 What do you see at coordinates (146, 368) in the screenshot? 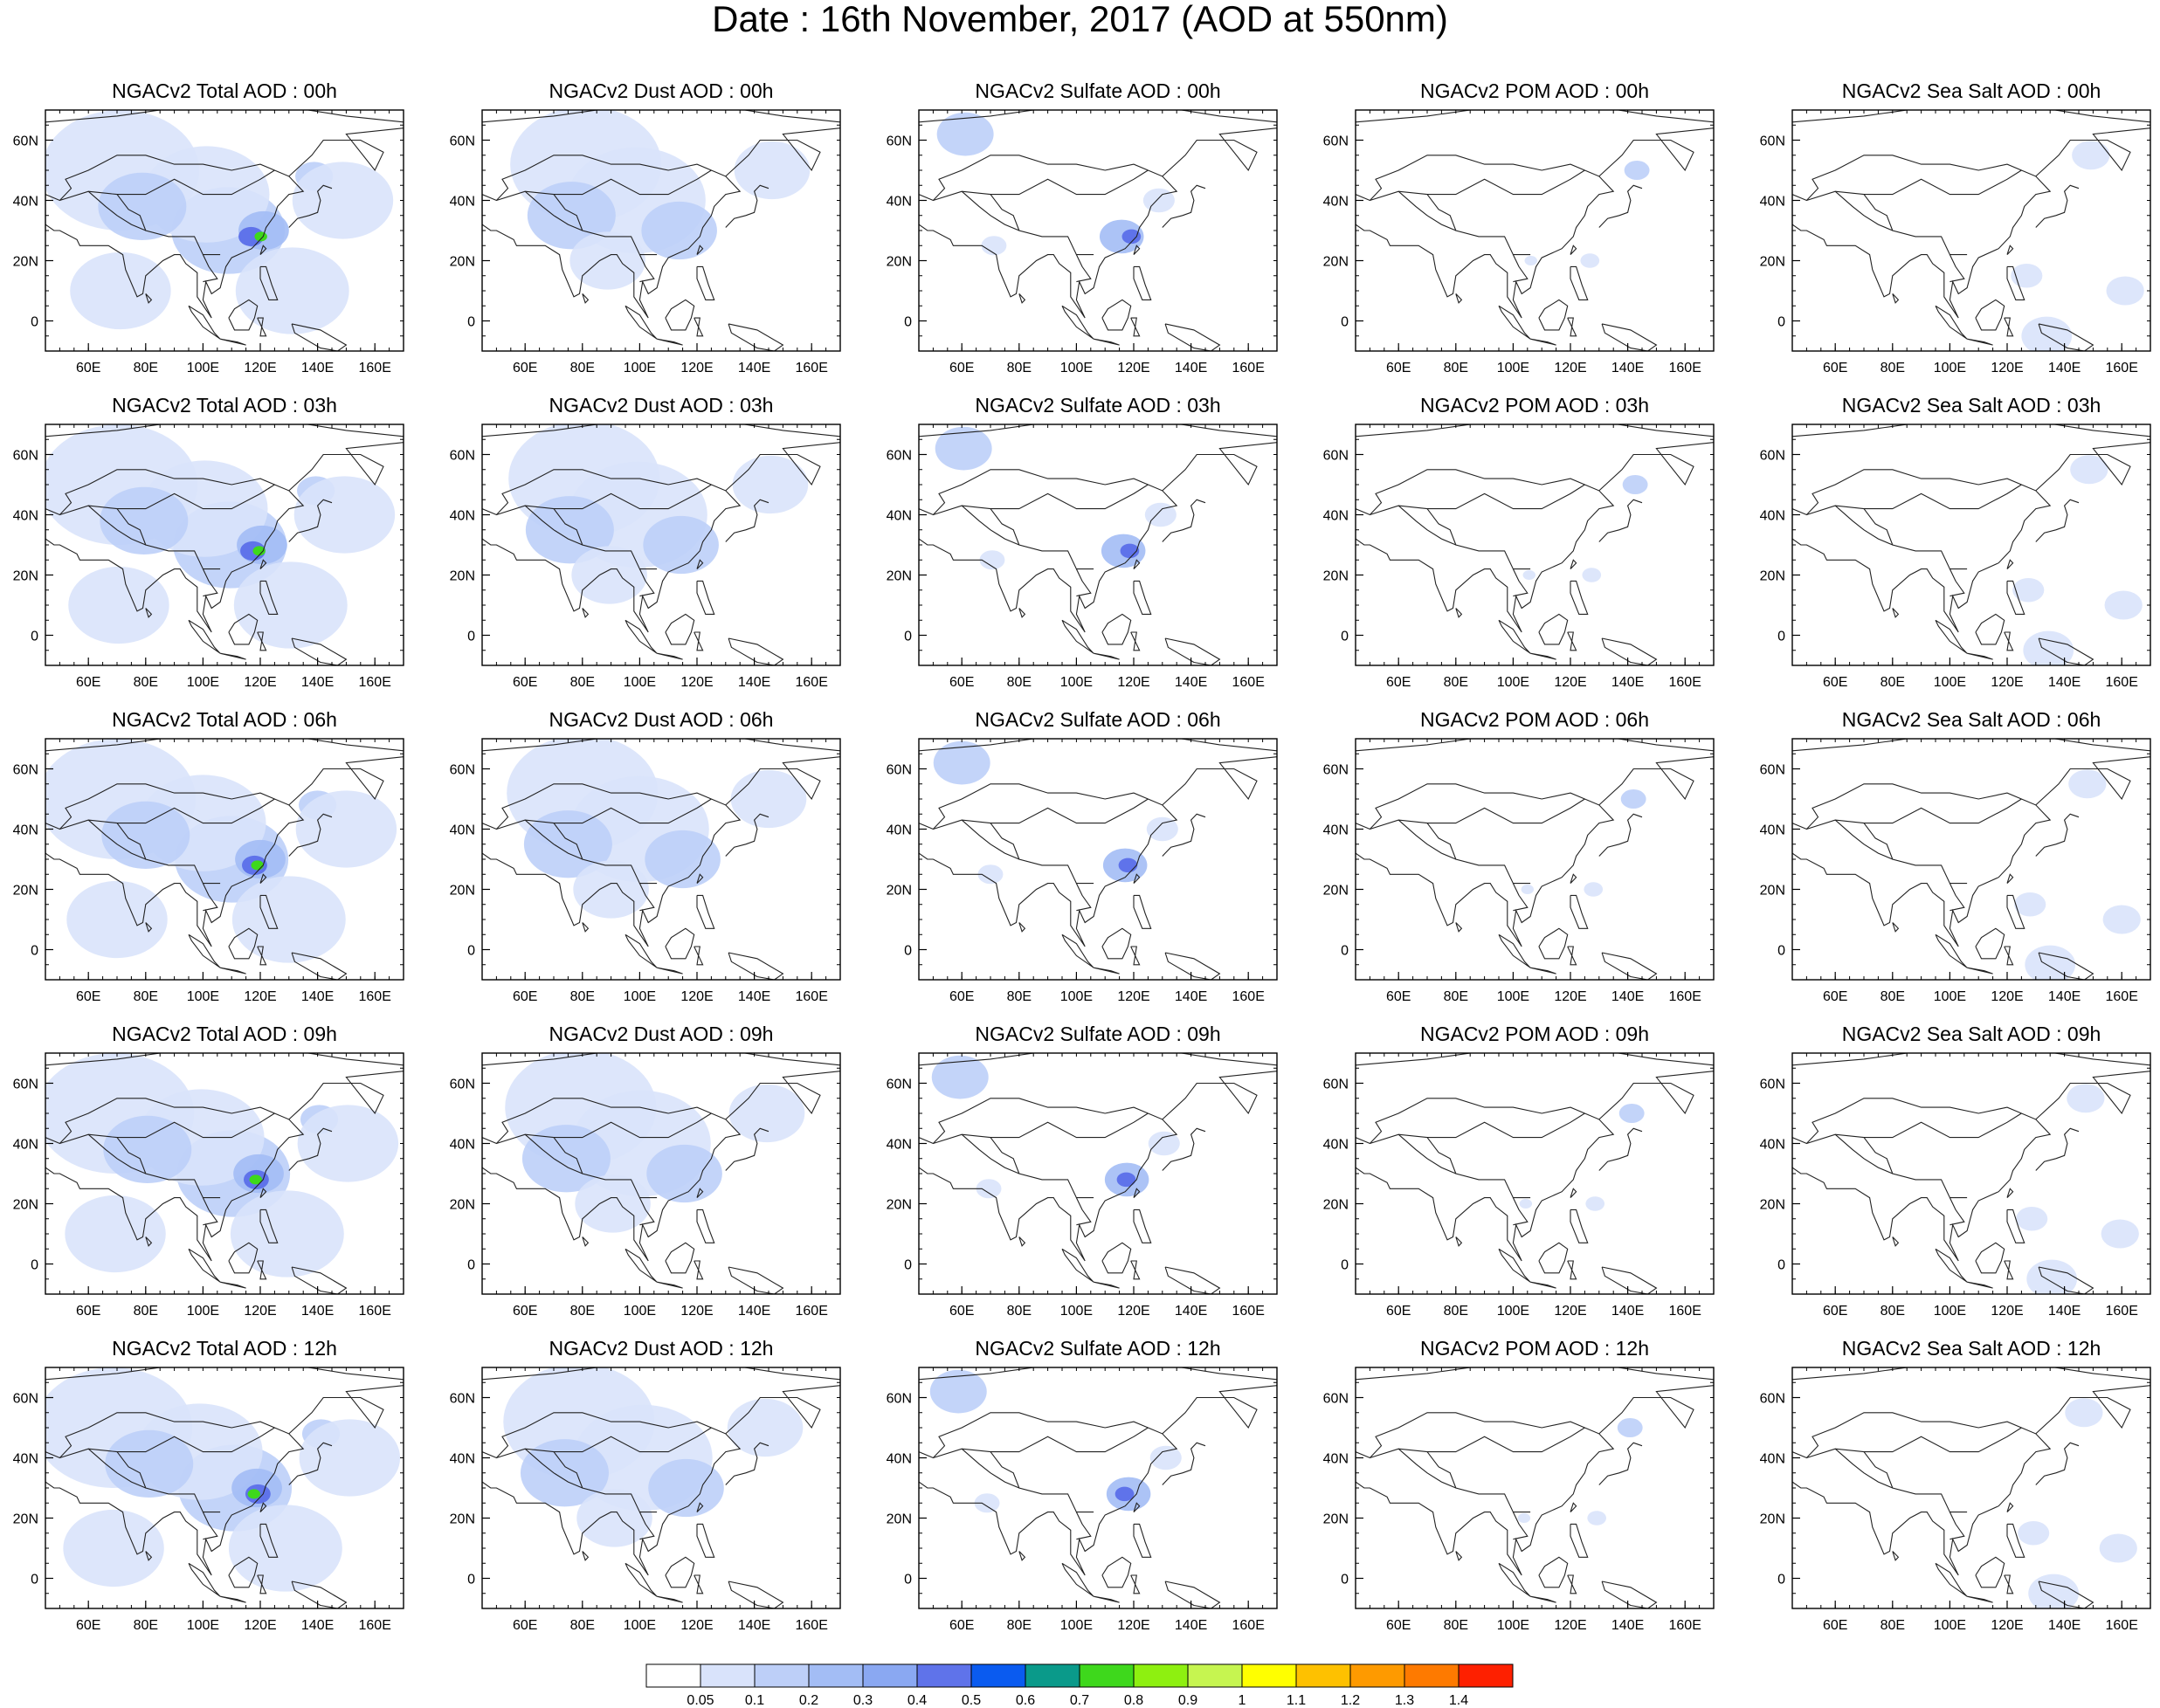
I see `lon-tick-label: 80E` at bounding box center [146, 368].